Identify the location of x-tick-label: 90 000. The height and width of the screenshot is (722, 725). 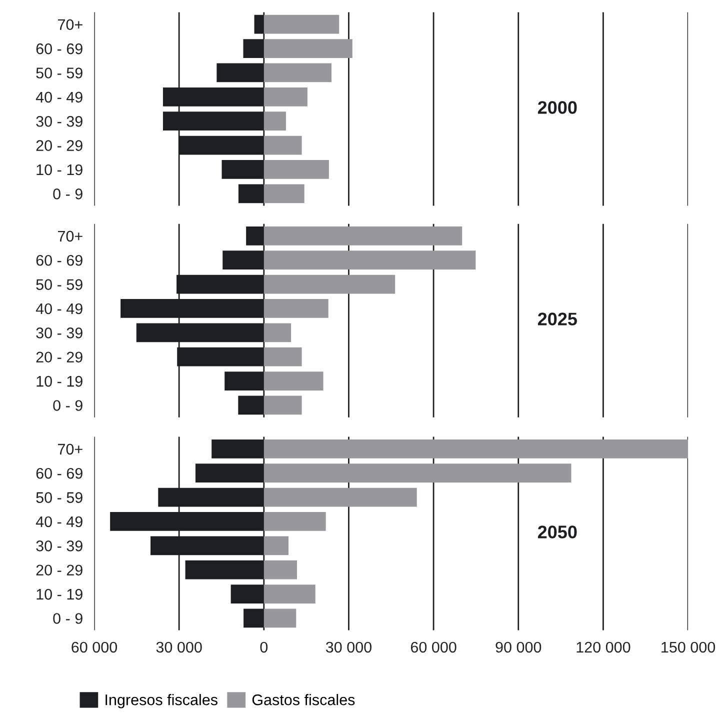
(519, 647).